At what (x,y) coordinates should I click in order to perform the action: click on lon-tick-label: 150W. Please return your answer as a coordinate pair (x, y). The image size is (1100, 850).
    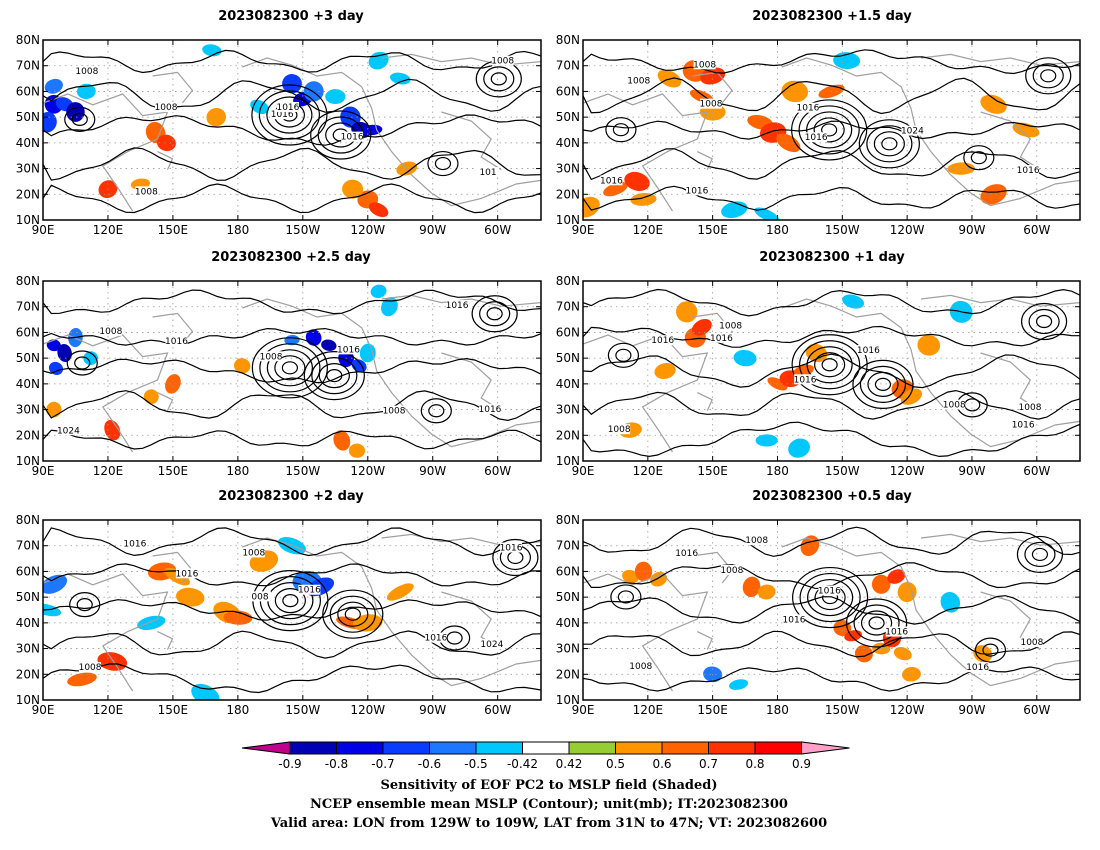
    Looking at the image, I should click on (842, 230).